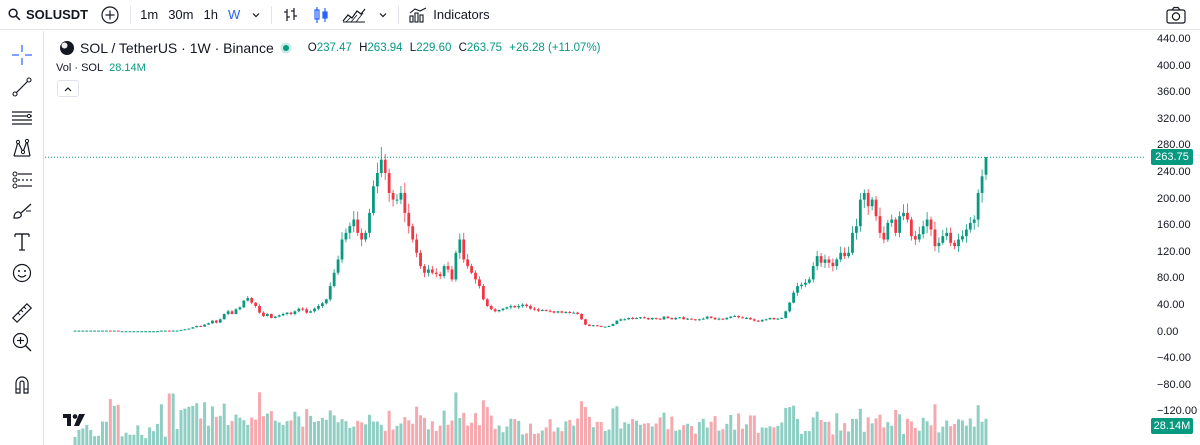 The height and width of the screenshot is (445, 1200). Describe the element at coordinates (22, 55) in the screenshot. I see `crosshair-tool` at that location.